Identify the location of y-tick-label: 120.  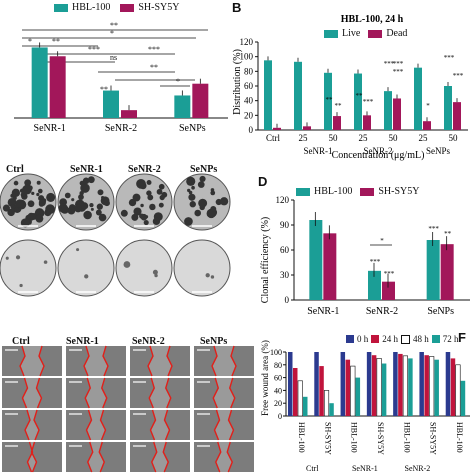
(283, 200).